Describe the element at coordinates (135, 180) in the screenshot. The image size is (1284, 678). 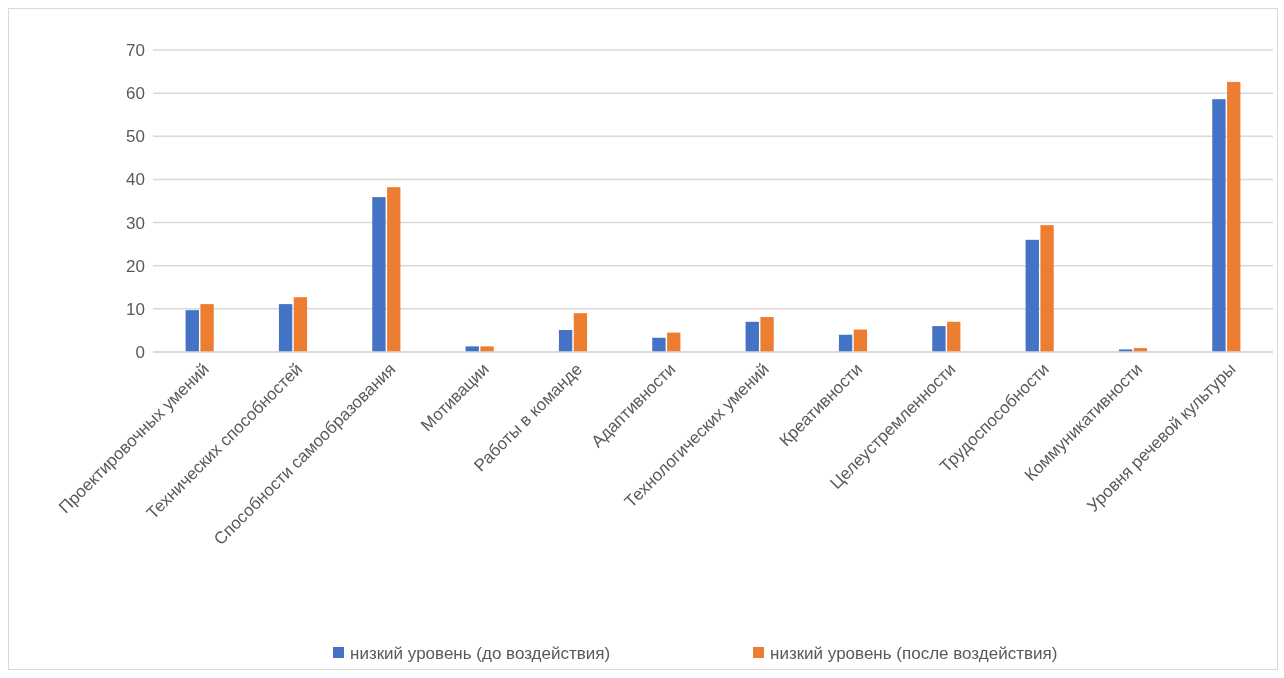
I see `y-tick-label: 40` at that location.